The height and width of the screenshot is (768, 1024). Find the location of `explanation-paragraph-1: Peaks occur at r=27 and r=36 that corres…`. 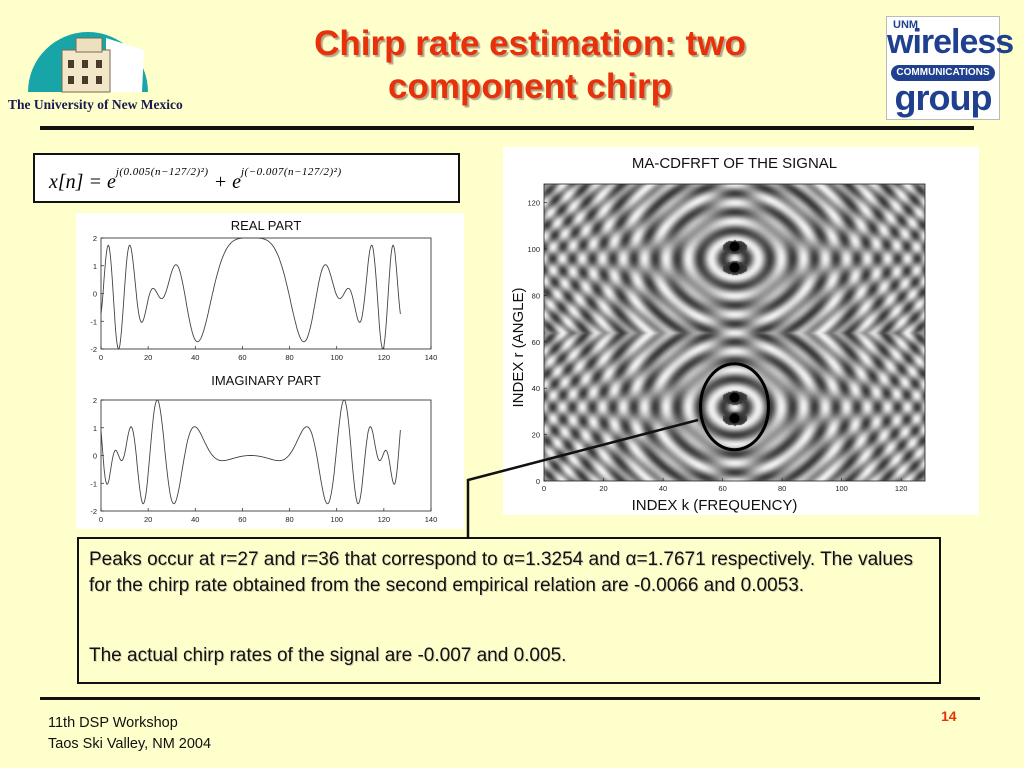

explanation-paragraph-1: Peaks occur at r=27 and r=36 that corres… is located at coordinates (501, 572).